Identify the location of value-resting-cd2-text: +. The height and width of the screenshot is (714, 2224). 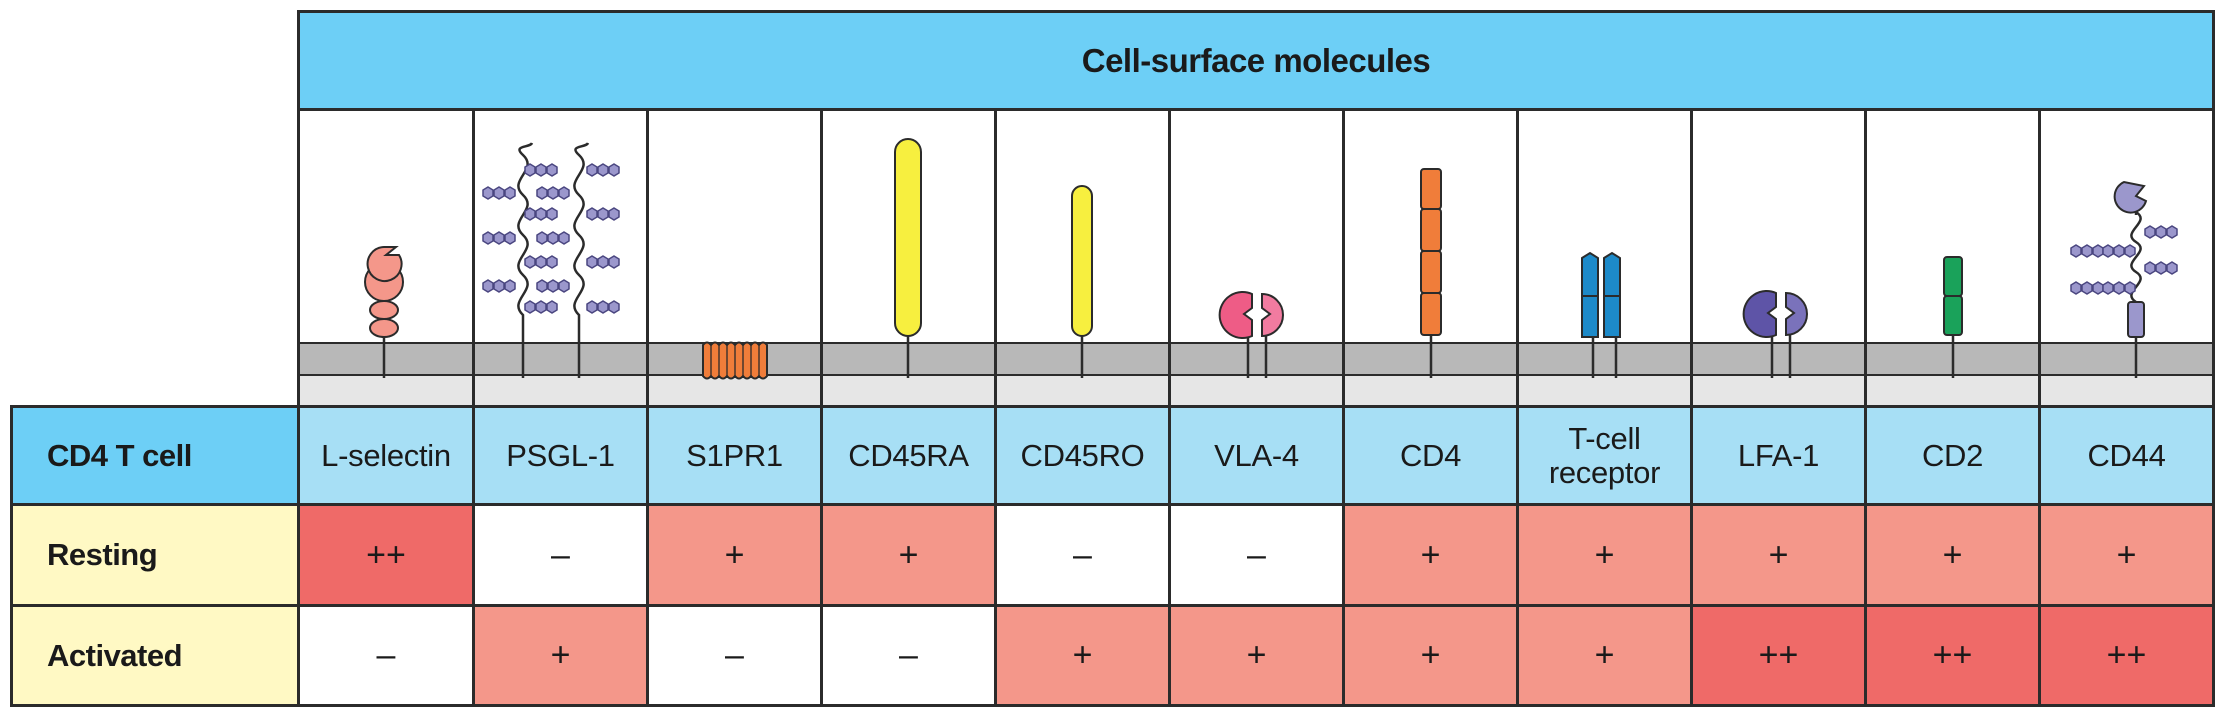
(1952, 554).